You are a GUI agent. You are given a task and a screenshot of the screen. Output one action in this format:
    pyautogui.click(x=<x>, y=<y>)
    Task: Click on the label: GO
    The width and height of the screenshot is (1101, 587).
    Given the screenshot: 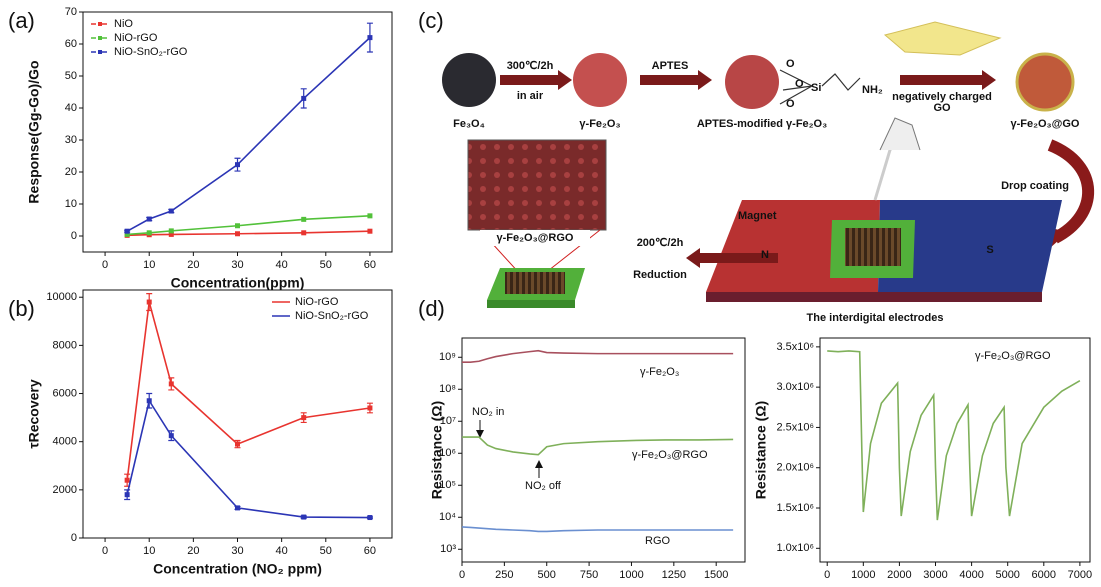 What is the action you would take?
    pyautogui.click(x=942, y=108)
    